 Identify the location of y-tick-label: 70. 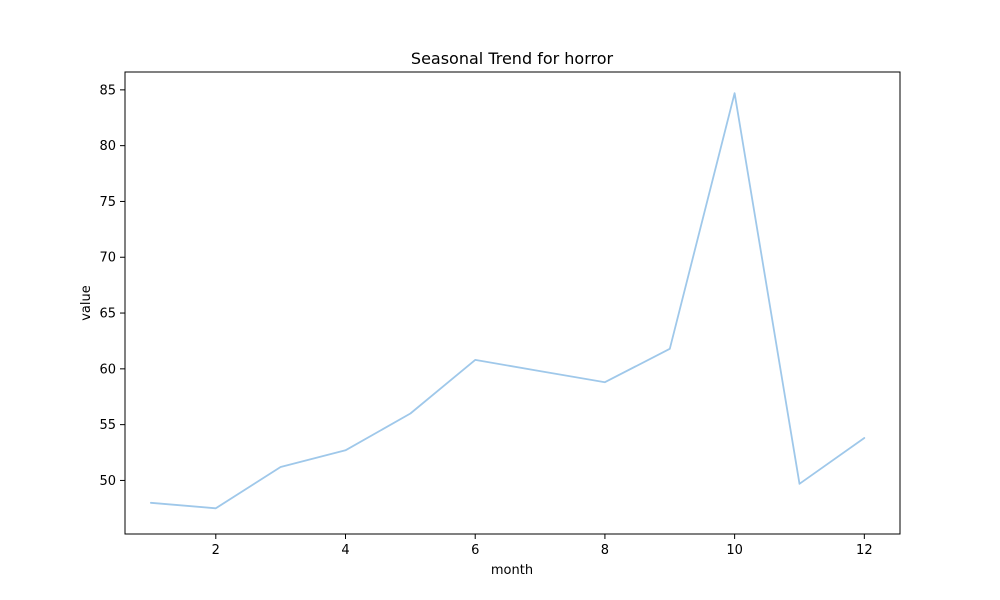
(107, 258).